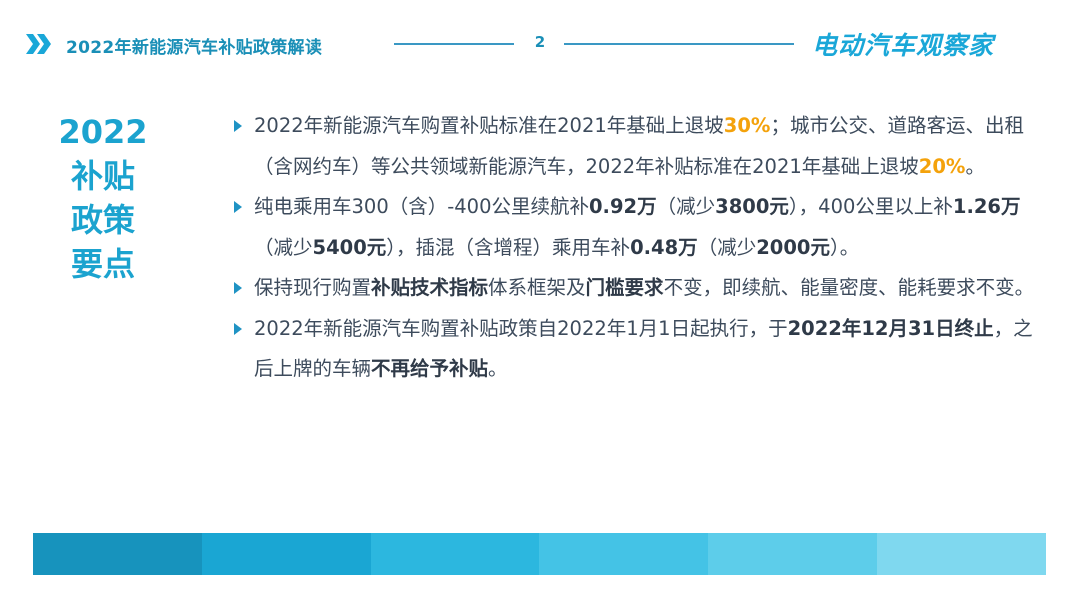  What do you see at coordinates (489, 125) in the screenshot?
I see `bullet-text: 2022年新能源汽车购置补贴标准在2021年基础上退坡` at bounding box center [489, 125].